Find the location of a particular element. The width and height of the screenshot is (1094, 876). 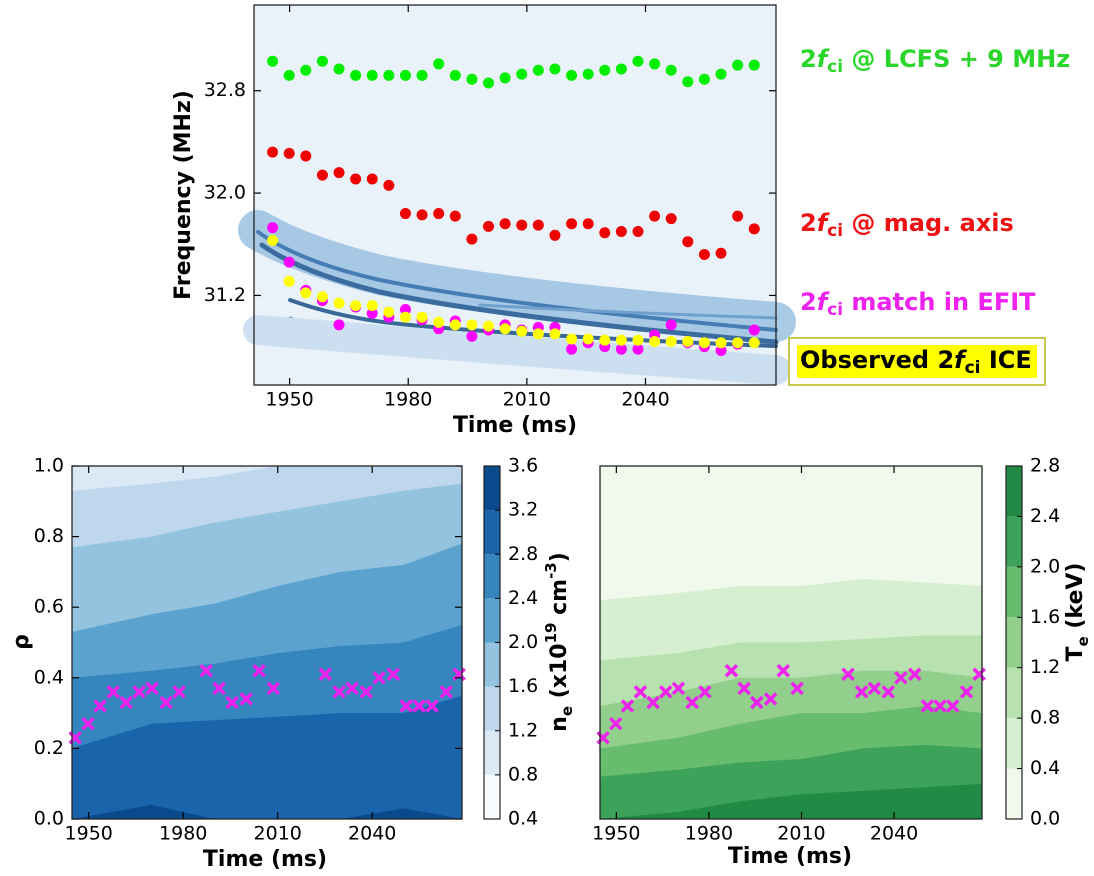

y-tick-label: 32.0 is located at coordinates (225, 193).